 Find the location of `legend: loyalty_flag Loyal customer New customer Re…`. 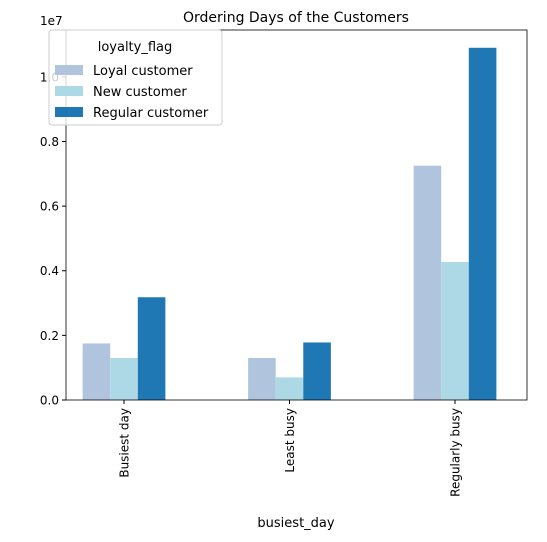

legend: loyalty_flag Loyal customer New customer Re… is located at coordinates (135, 77).